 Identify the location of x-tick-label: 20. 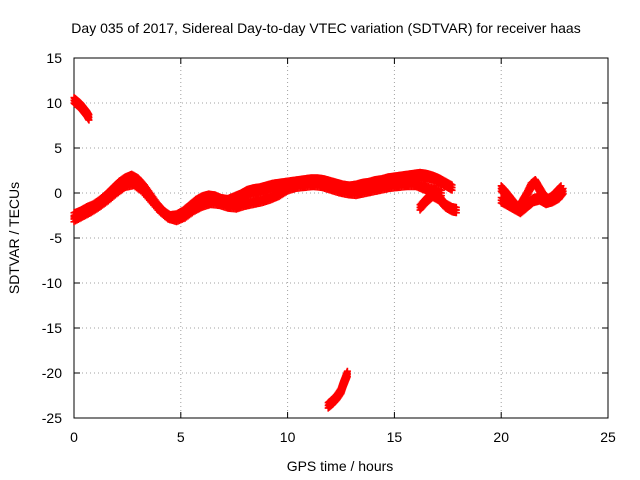
(501, 437).